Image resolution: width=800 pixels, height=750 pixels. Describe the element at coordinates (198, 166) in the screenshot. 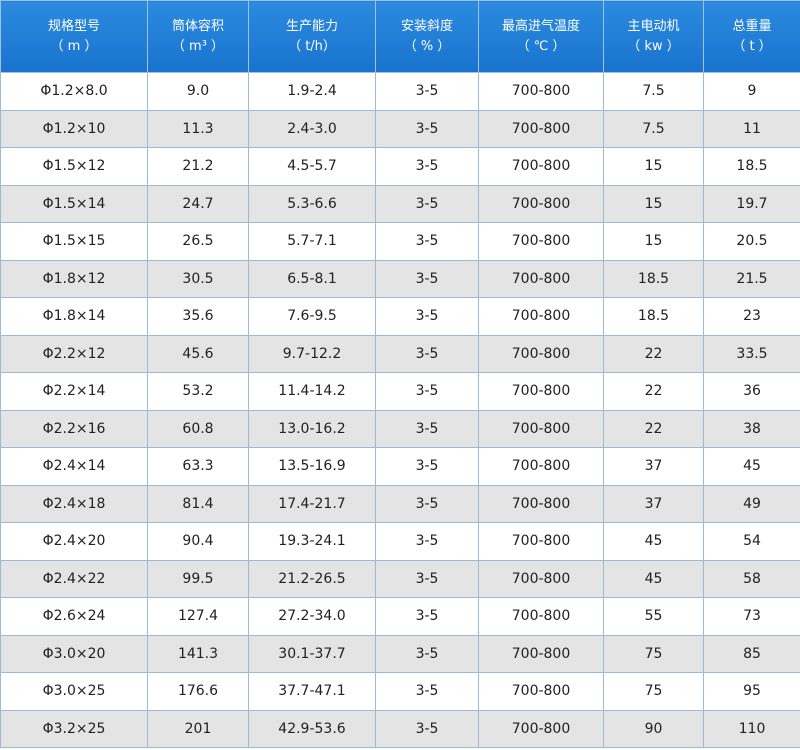

I see `table-cell: 21.2` at that location.